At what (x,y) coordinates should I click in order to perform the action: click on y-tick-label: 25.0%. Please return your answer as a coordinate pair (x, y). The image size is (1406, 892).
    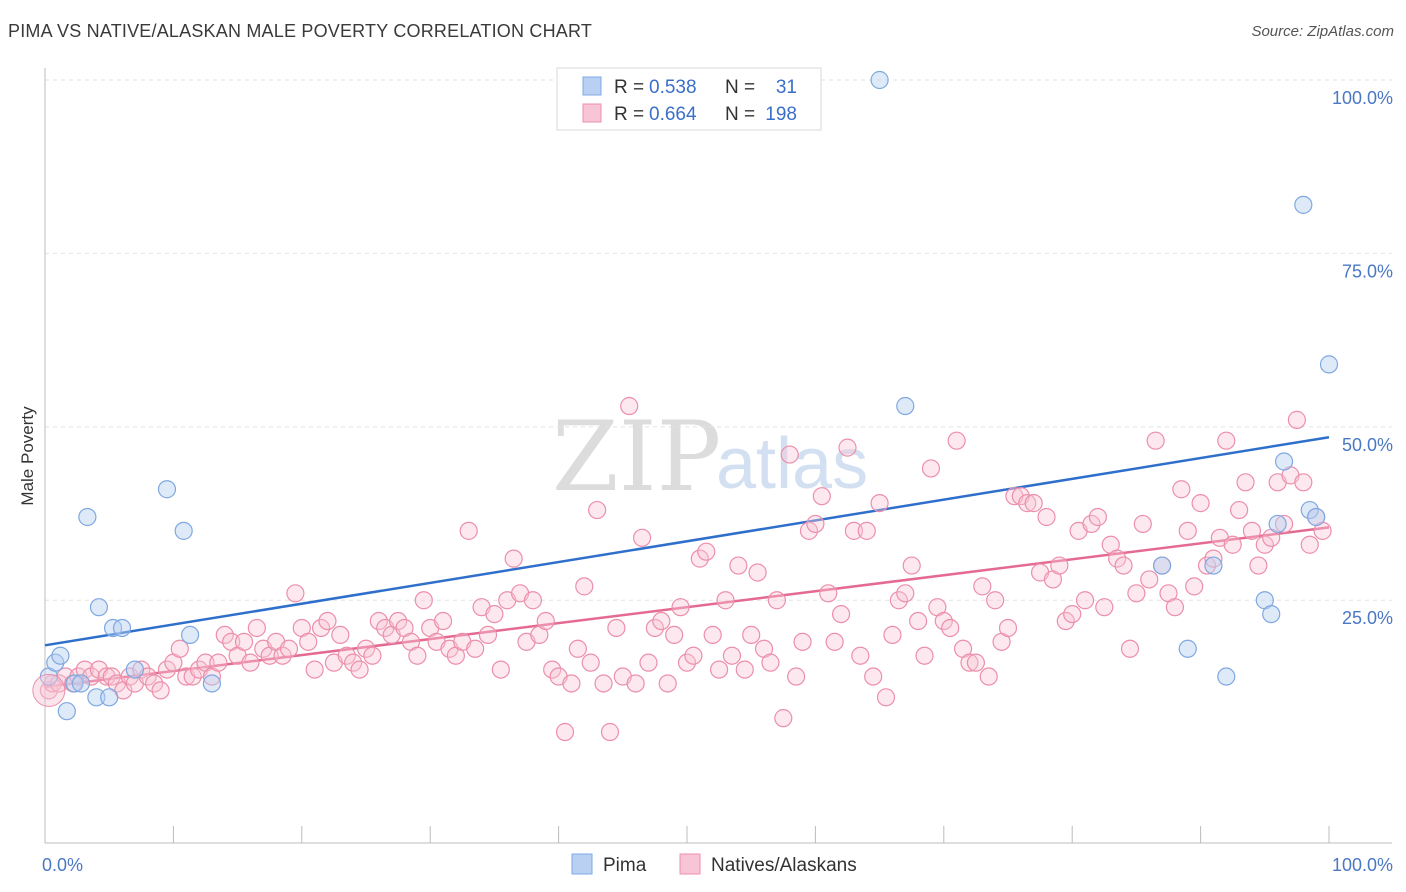
    Looking at the image, I should click on (1367, 618).